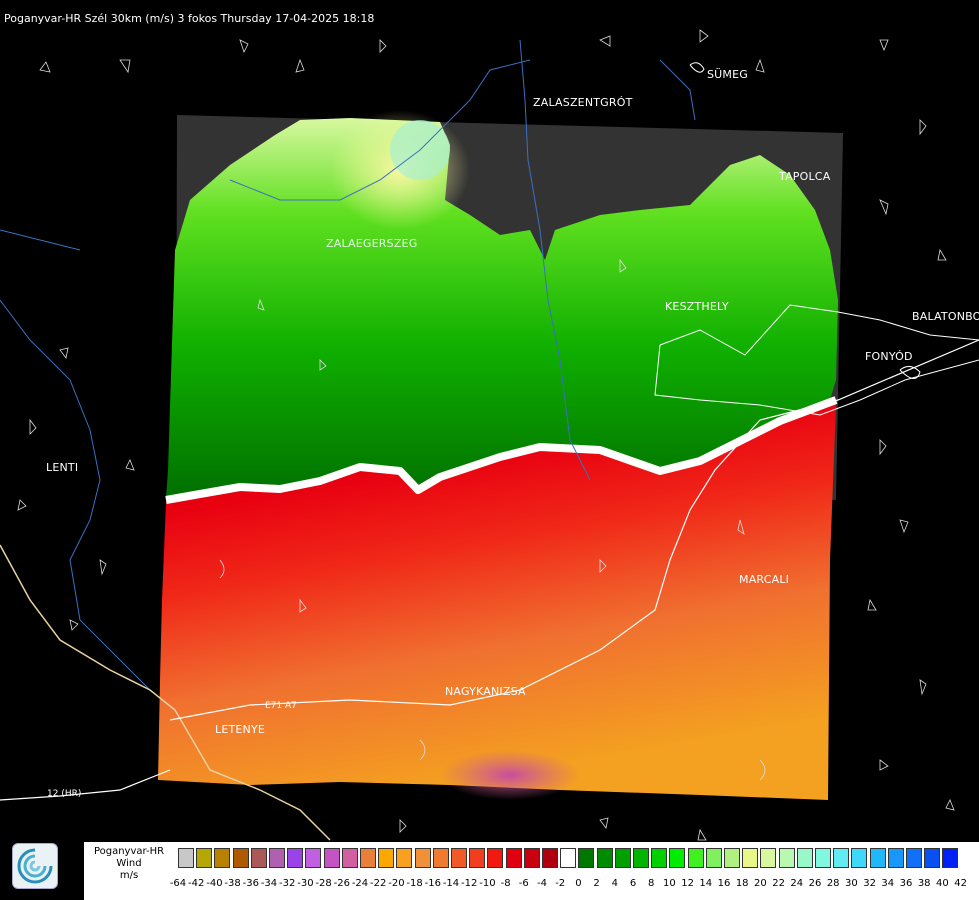 The width and height of the screenshot is (979, 900). Describe the element at coordinates (505, 883) in the screenshot. I see `legend-tick-label: -8` at that location.